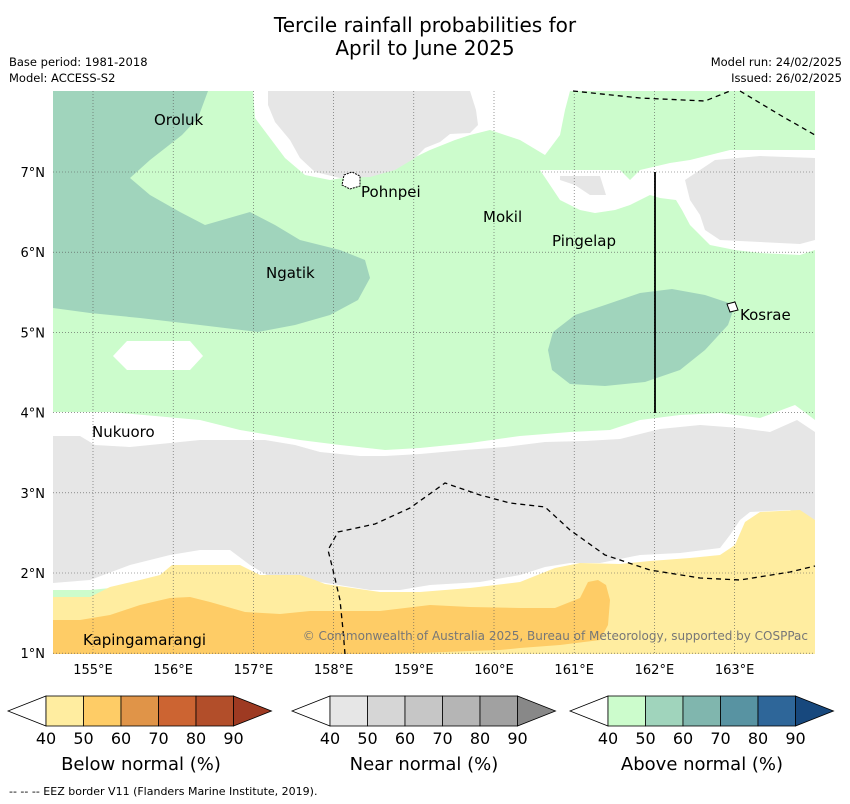 The height and width of the screenshot is (804, 850). I want to click on colorbar-near-title: Near normal (%), so click(424, 764).